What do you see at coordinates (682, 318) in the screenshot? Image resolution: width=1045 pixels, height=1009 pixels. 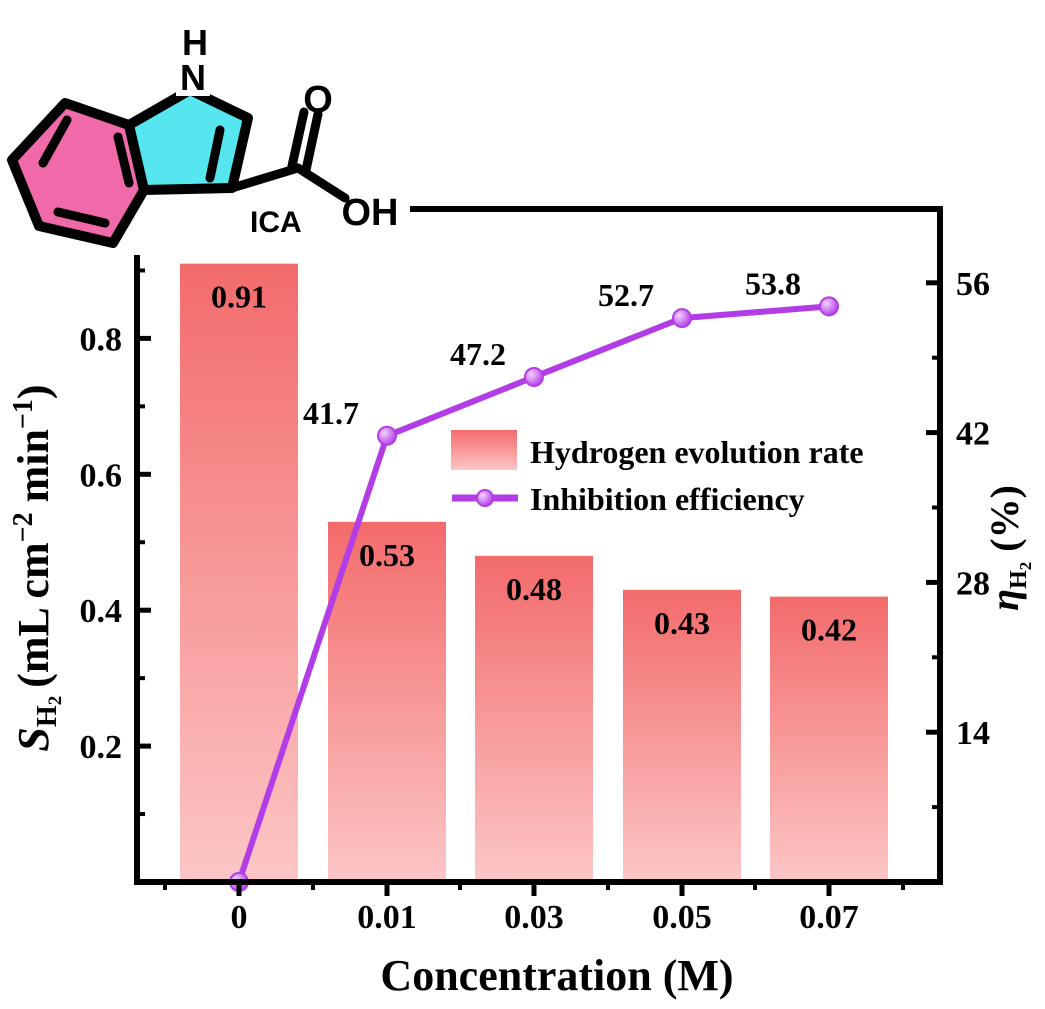 I see `efficiency-point-0.05` at bounding box center [682, 318].